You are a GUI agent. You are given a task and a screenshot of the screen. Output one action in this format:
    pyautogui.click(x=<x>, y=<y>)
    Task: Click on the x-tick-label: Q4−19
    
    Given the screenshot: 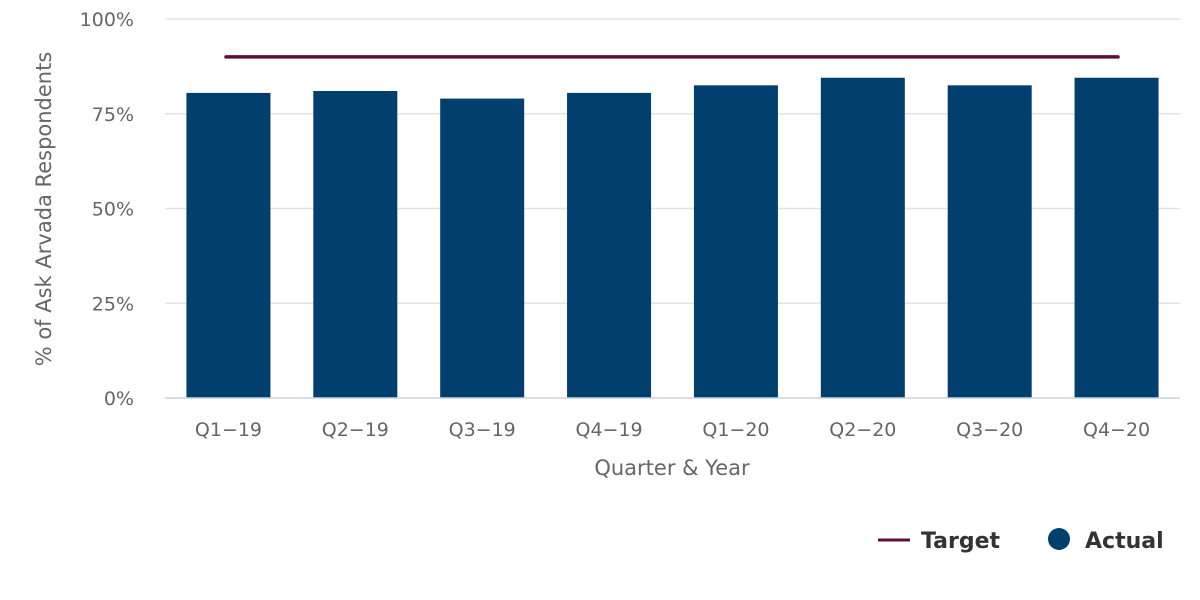 What is the action you would take?
    pyautogui.click(x=608, y=430)
    